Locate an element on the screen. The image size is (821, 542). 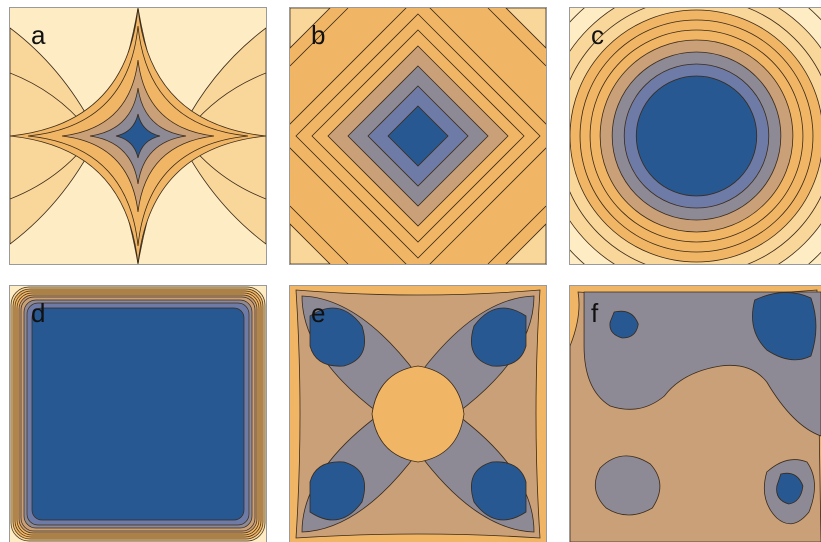
contour-plot-b is located at coordinates (418, 136).